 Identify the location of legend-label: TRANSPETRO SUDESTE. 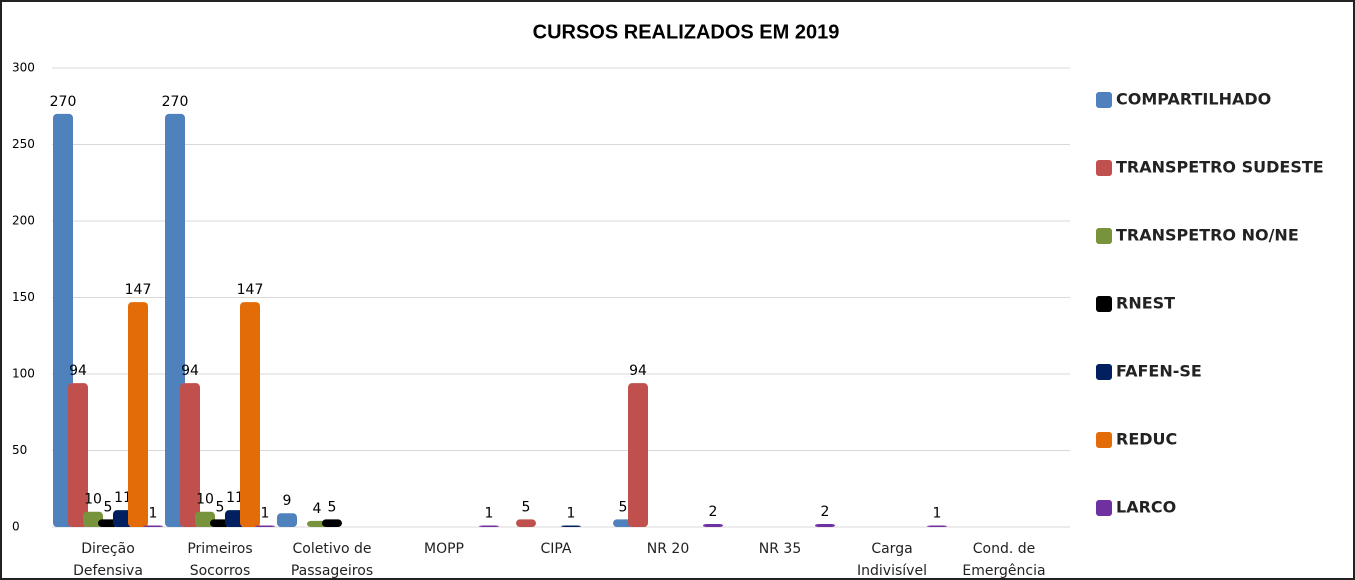
(1220, 167).